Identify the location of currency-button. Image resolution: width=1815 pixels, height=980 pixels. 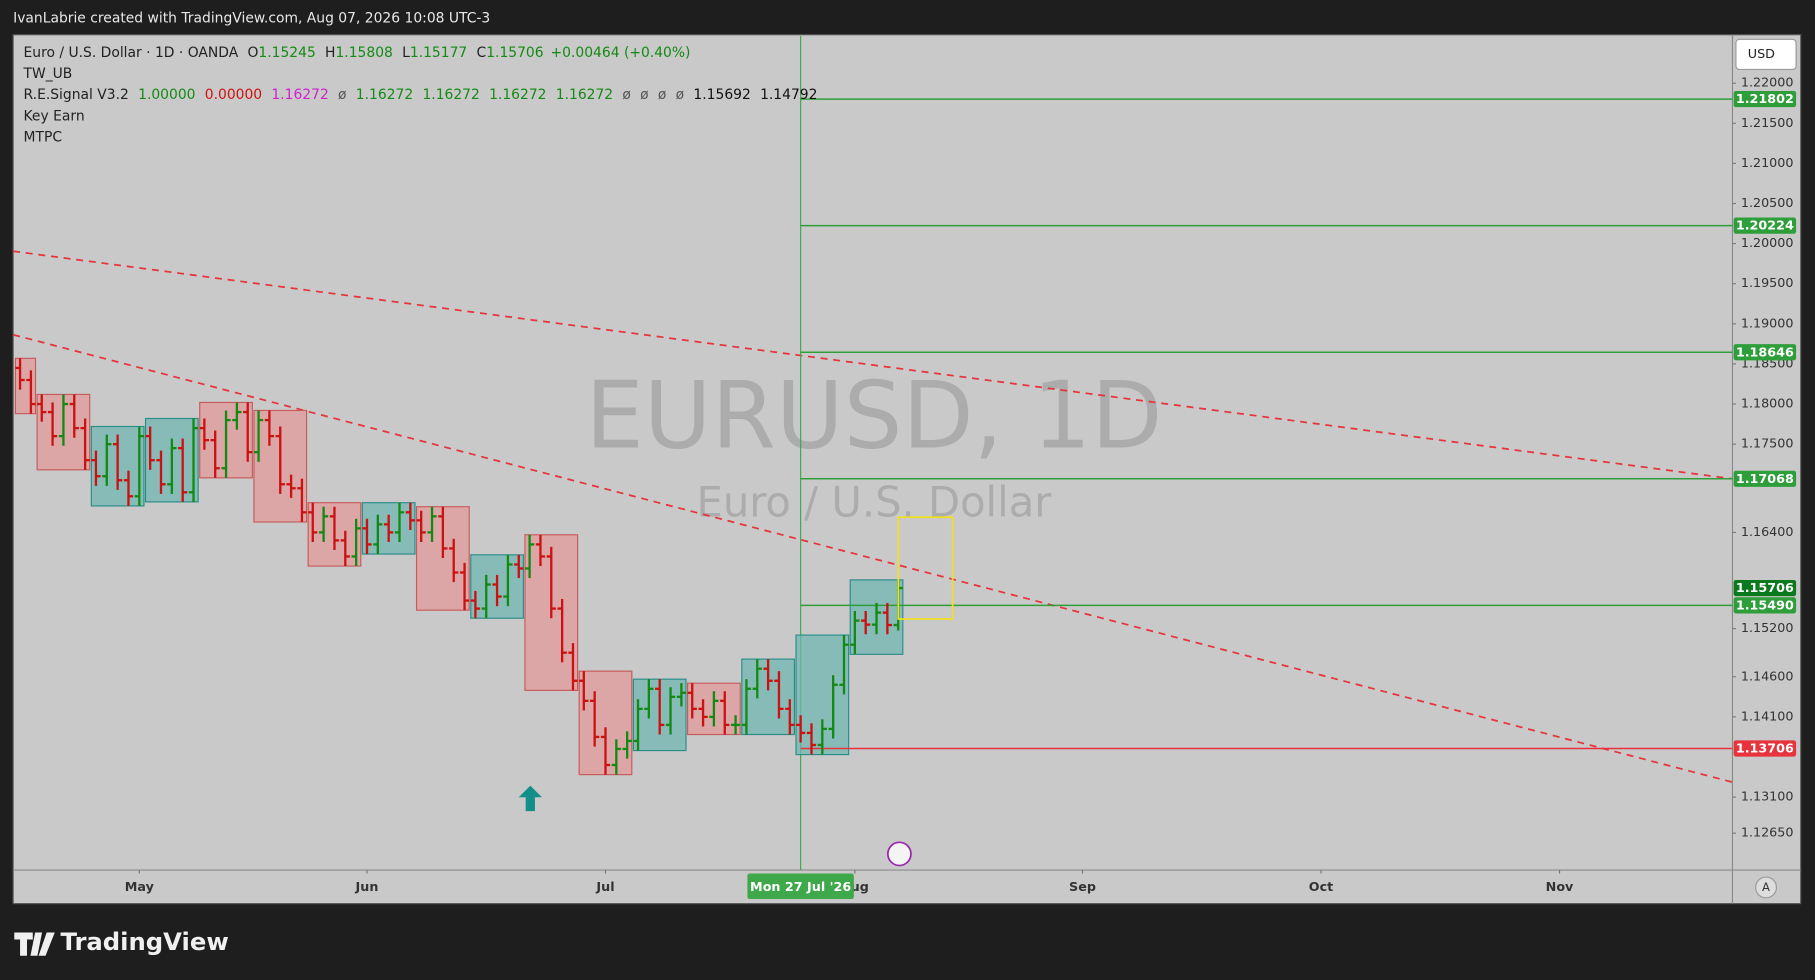
(1766, 54).